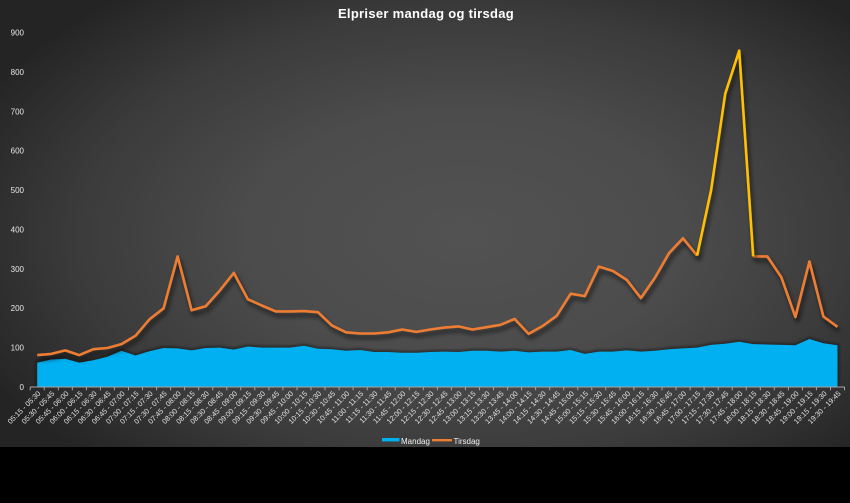  Describe the element at coordinates (22, 387) in the screenshot. I see `svg-text: 0` at that location.